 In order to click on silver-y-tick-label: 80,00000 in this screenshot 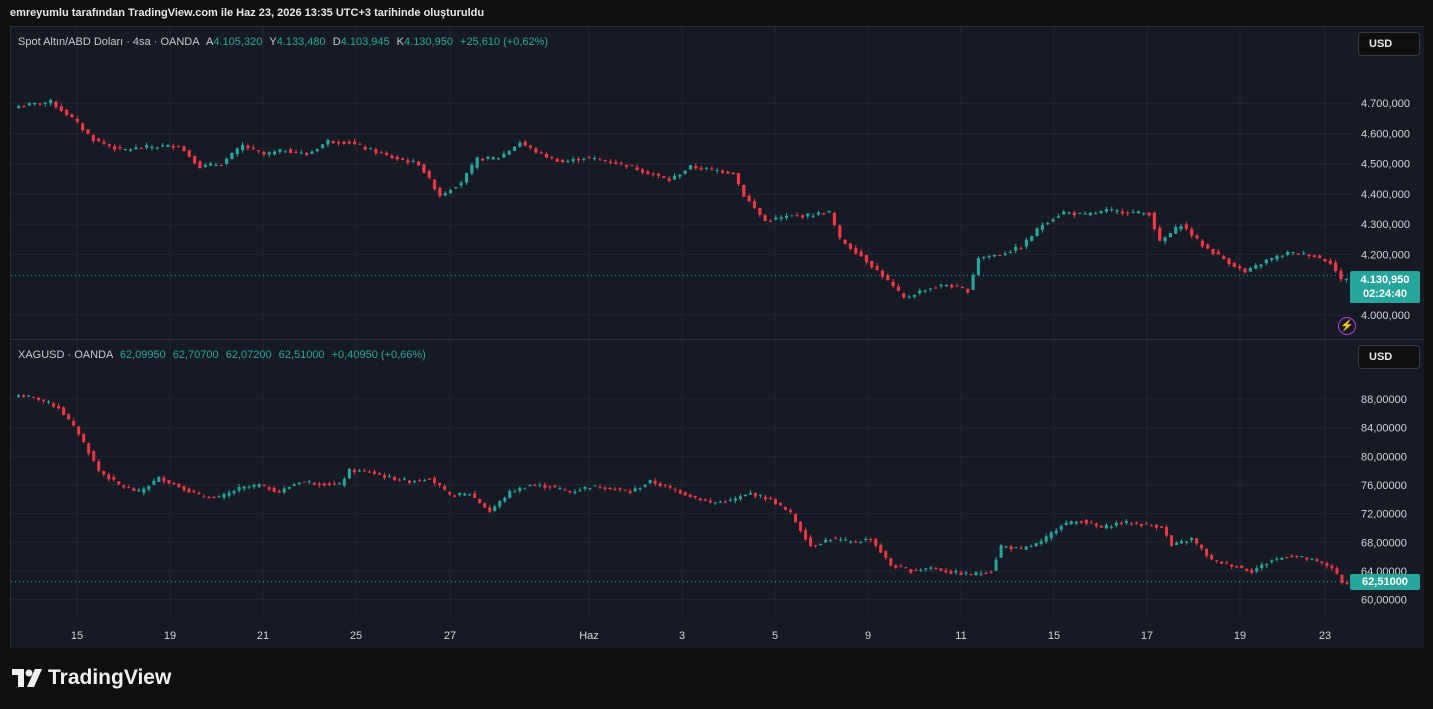, I will do `click(1384, 457)`.